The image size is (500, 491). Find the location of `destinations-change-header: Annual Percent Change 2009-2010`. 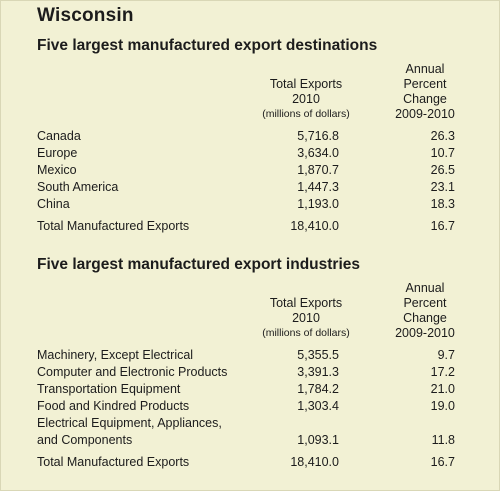

destinations-change-header: Annual Percent Change 2009-2010 is located at coordinates (425, 92).